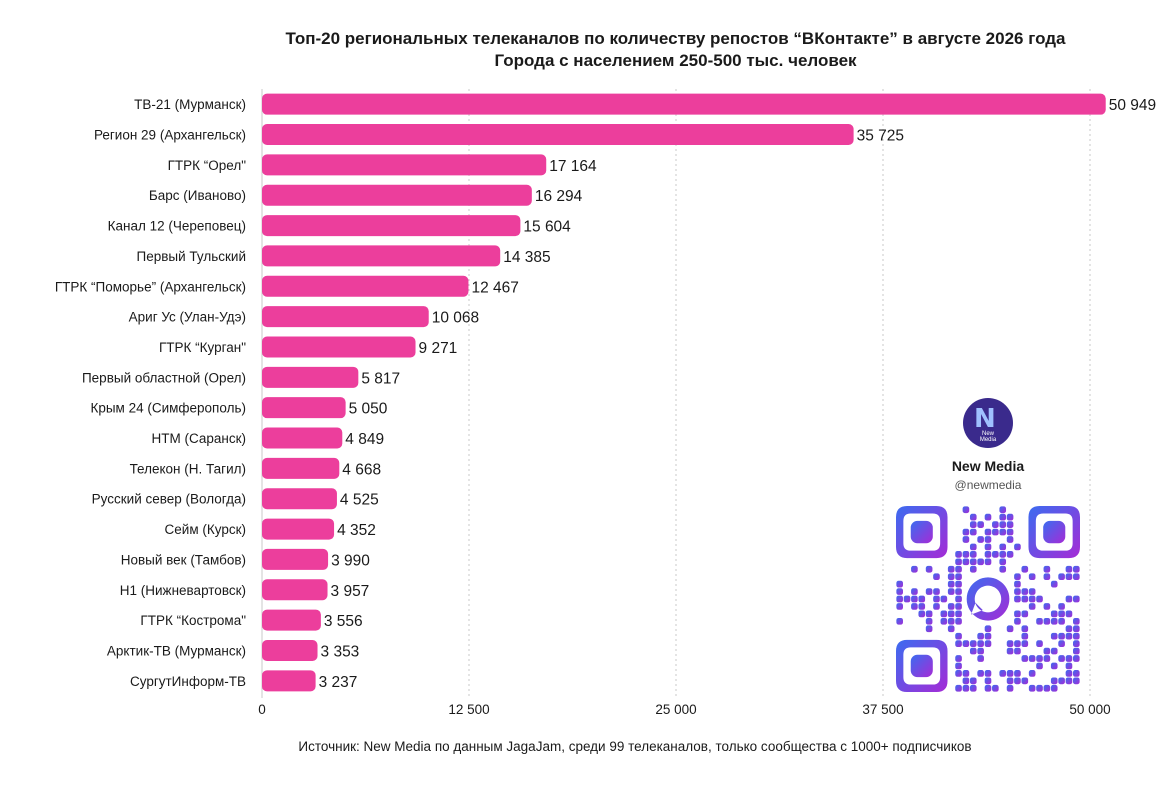 Image resolution: width=1161 pixels, height=800 pixels. What do you see at coordinates (356, 530) in the screenshot?
I see `value-label: 4 352` at bounding box center [356, 530].